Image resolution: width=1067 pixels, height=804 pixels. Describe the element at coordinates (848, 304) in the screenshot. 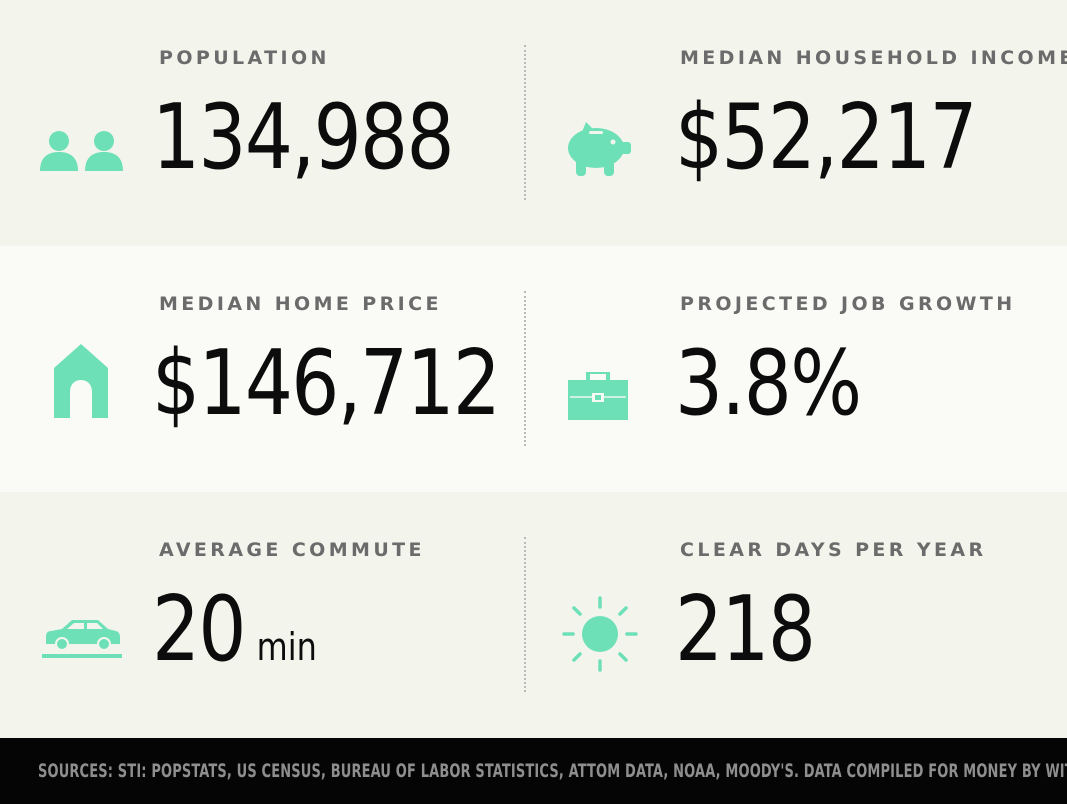

I see `stat-label: PROJECTED JOB GROWTH` at that location.